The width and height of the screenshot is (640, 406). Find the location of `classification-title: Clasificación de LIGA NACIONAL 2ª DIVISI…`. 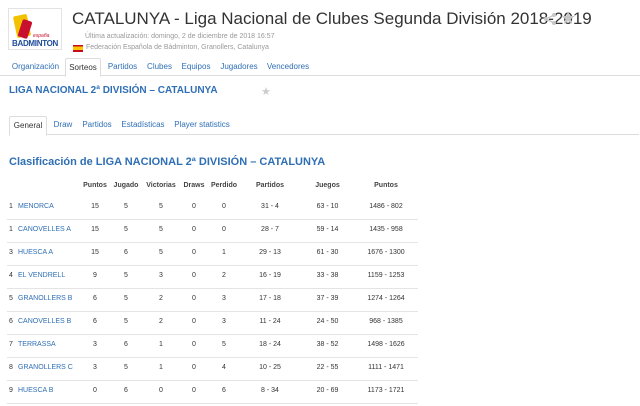

classification-title: Clasificación de LIGA NACIONAL 2ª DIVISI… is located at coordinates (167, 162).